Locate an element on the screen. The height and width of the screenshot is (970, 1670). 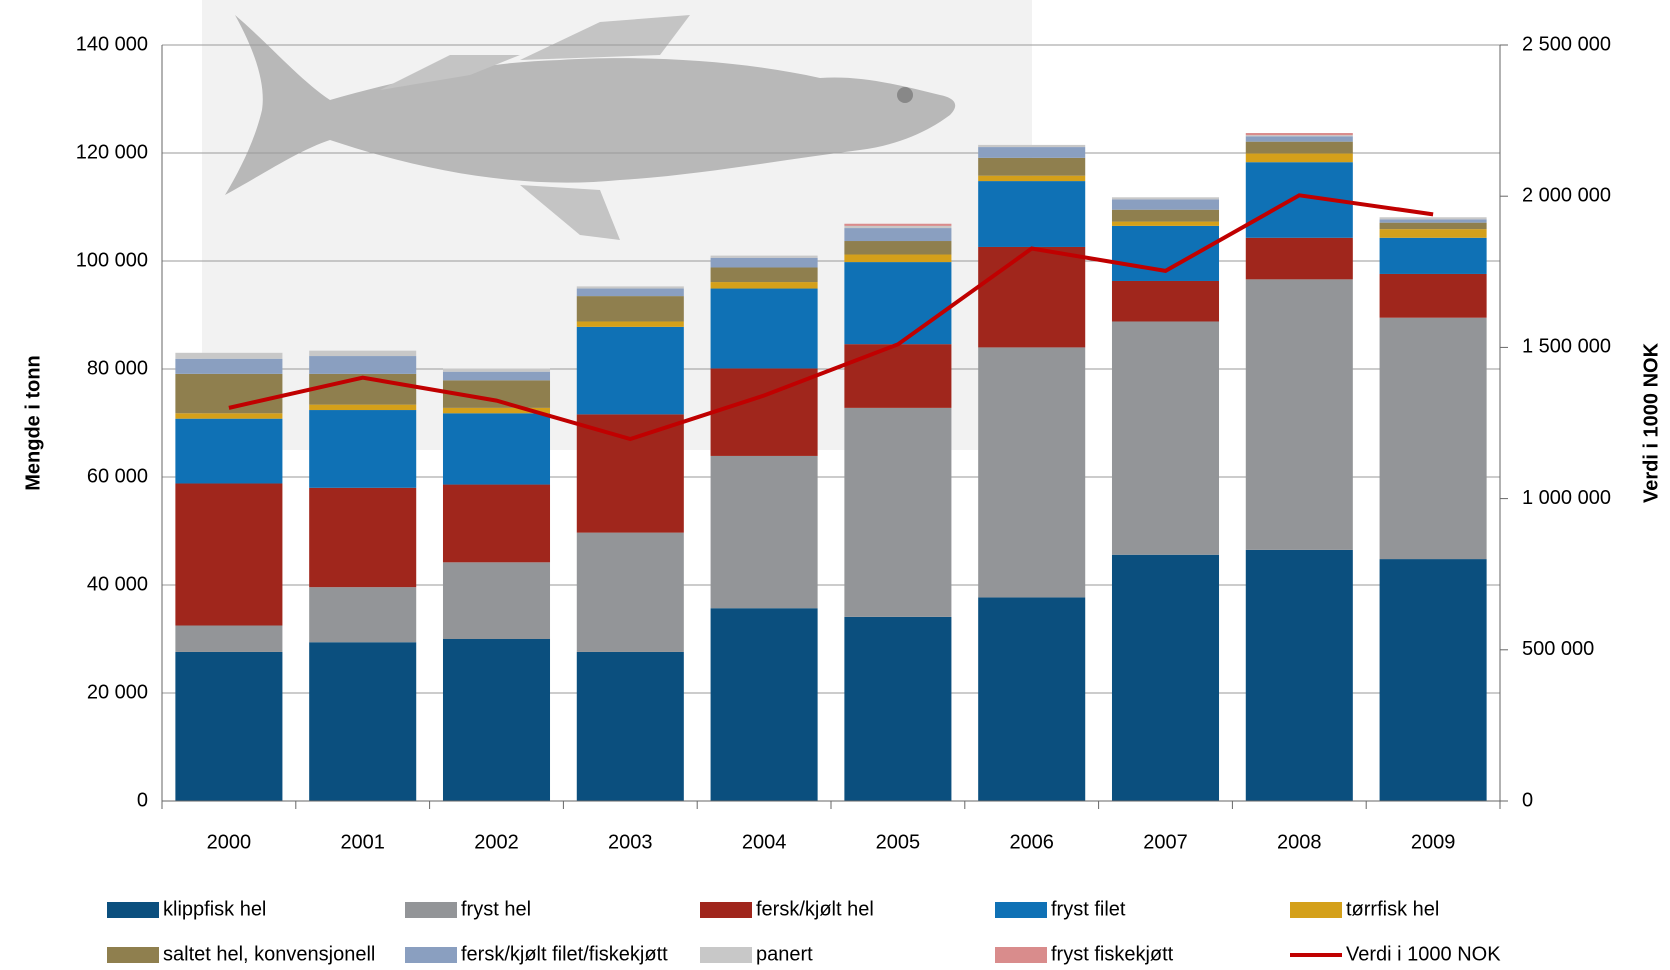
legend-label: klippfisk hel is located at coordinates (214, 909).